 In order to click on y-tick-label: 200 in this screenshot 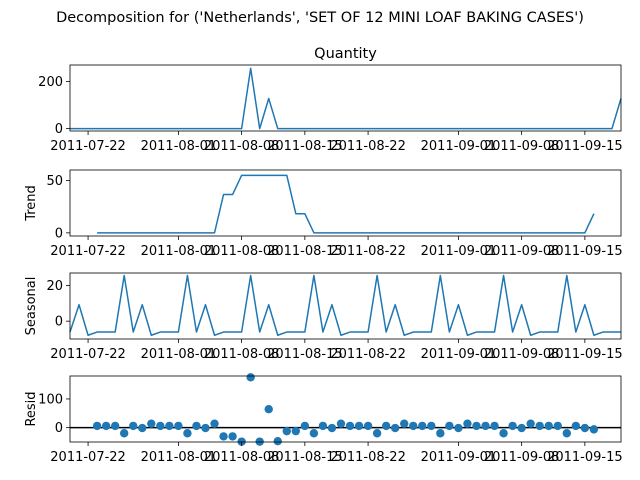, I will do `click(50, 82)`.